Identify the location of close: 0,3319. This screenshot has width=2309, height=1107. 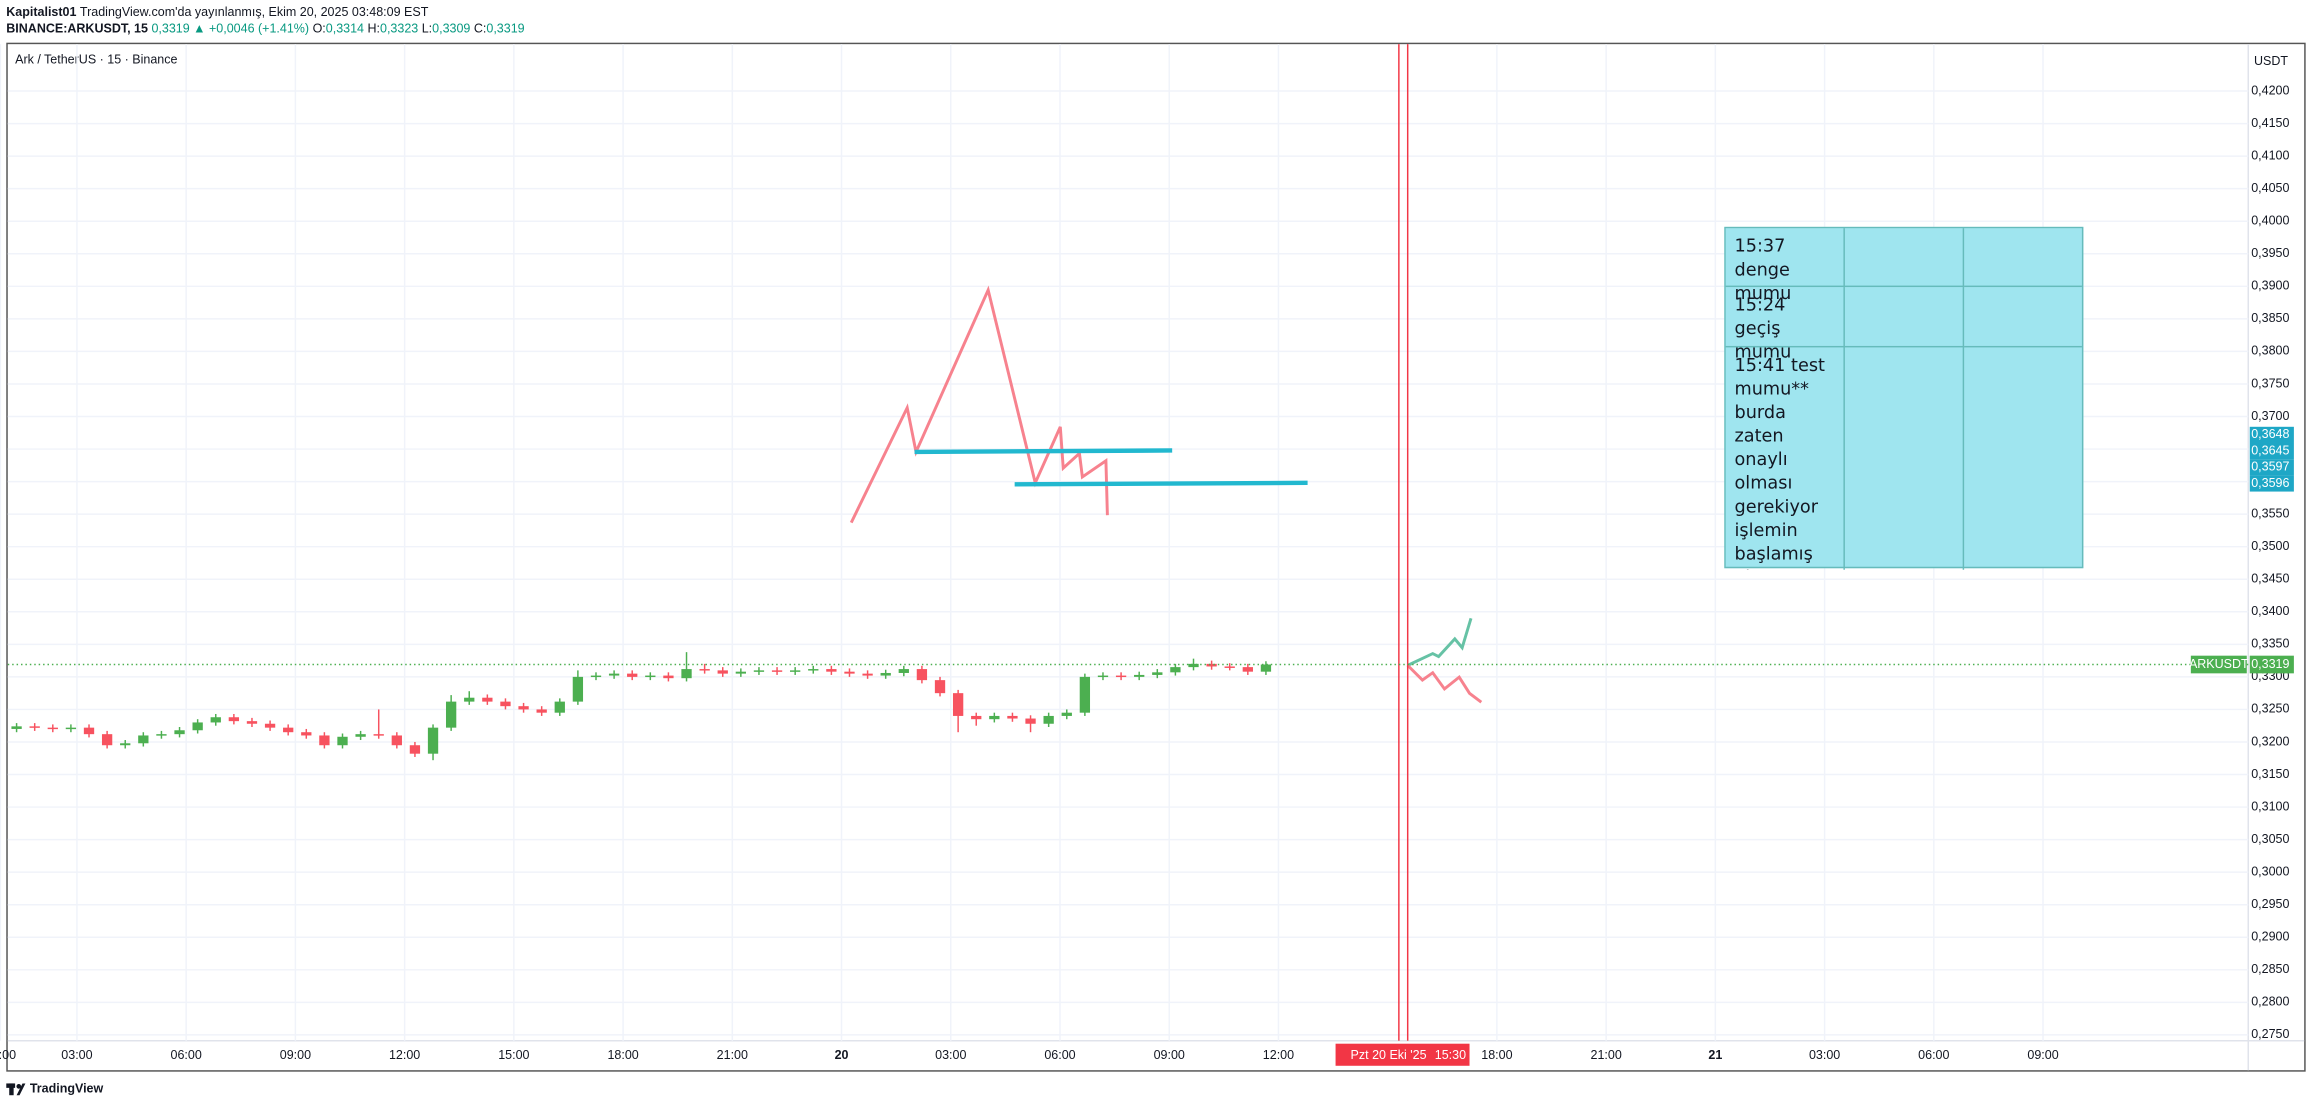
(505, 29).